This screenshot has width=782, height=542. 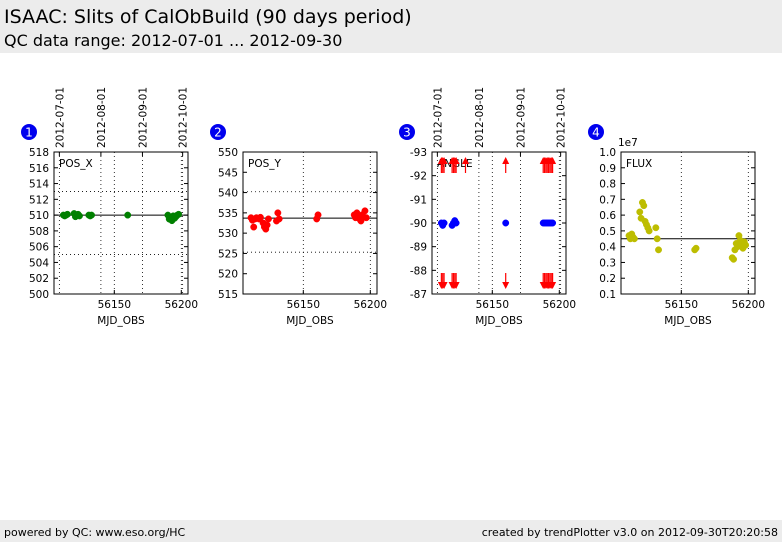 I want to click on panel-1-xtick-label: 56200, so click(x=181, y=305).